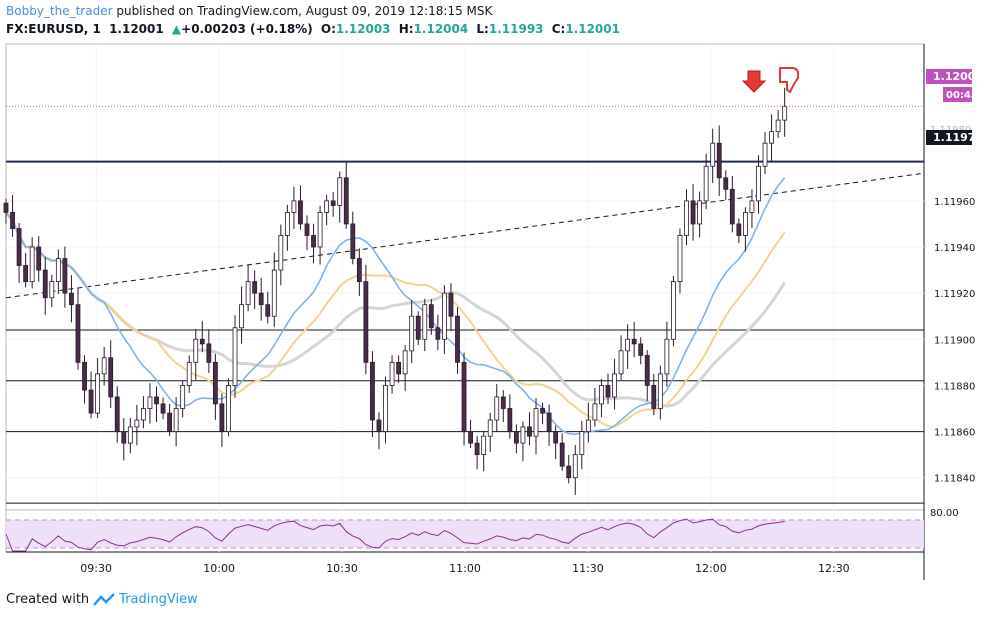 The image size is (988, 618). What do you see at coordinates (136, 29) in the screenshot?
I see `last-price: 1.12001` at bounding box center [136, 29].